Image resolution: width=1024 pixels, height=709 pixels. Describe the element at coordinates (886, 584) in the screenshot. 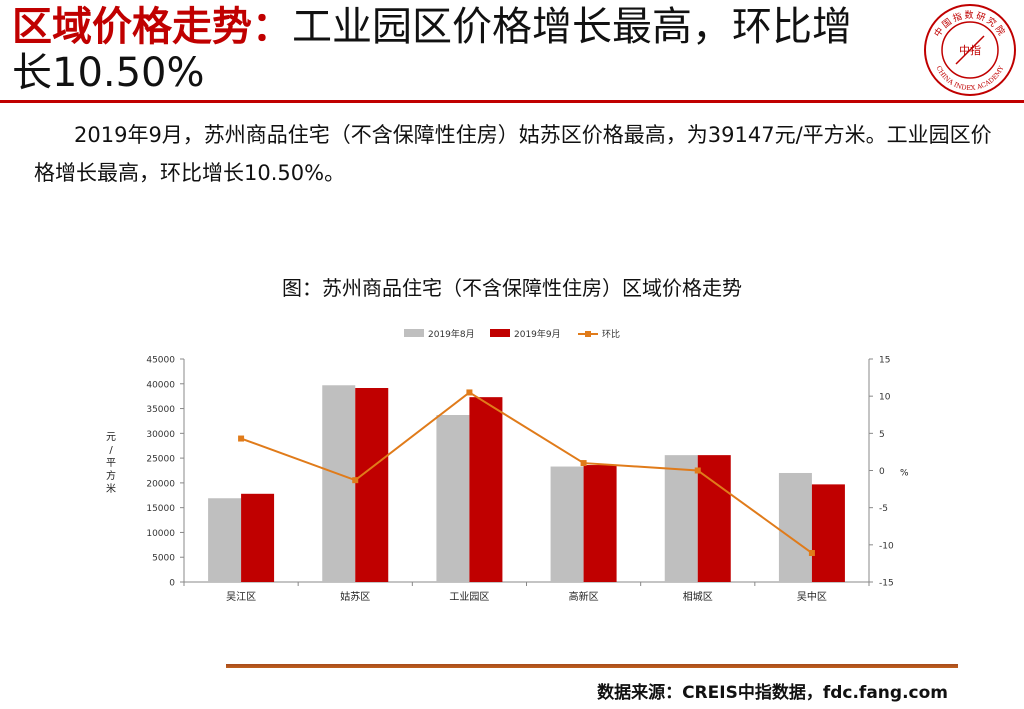

I see `y2-tick-label: -15` at that location.